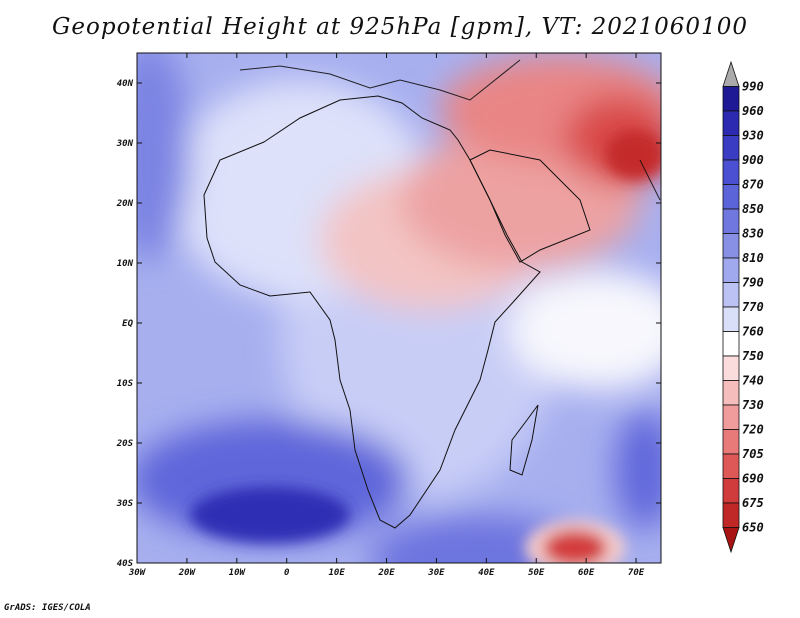 This screenshot has width=800, height=618. What do you see at coordinates (753, 503) in the screenshot?
I see `colorbar-level-label: 675` at bounding box center [753, 503].